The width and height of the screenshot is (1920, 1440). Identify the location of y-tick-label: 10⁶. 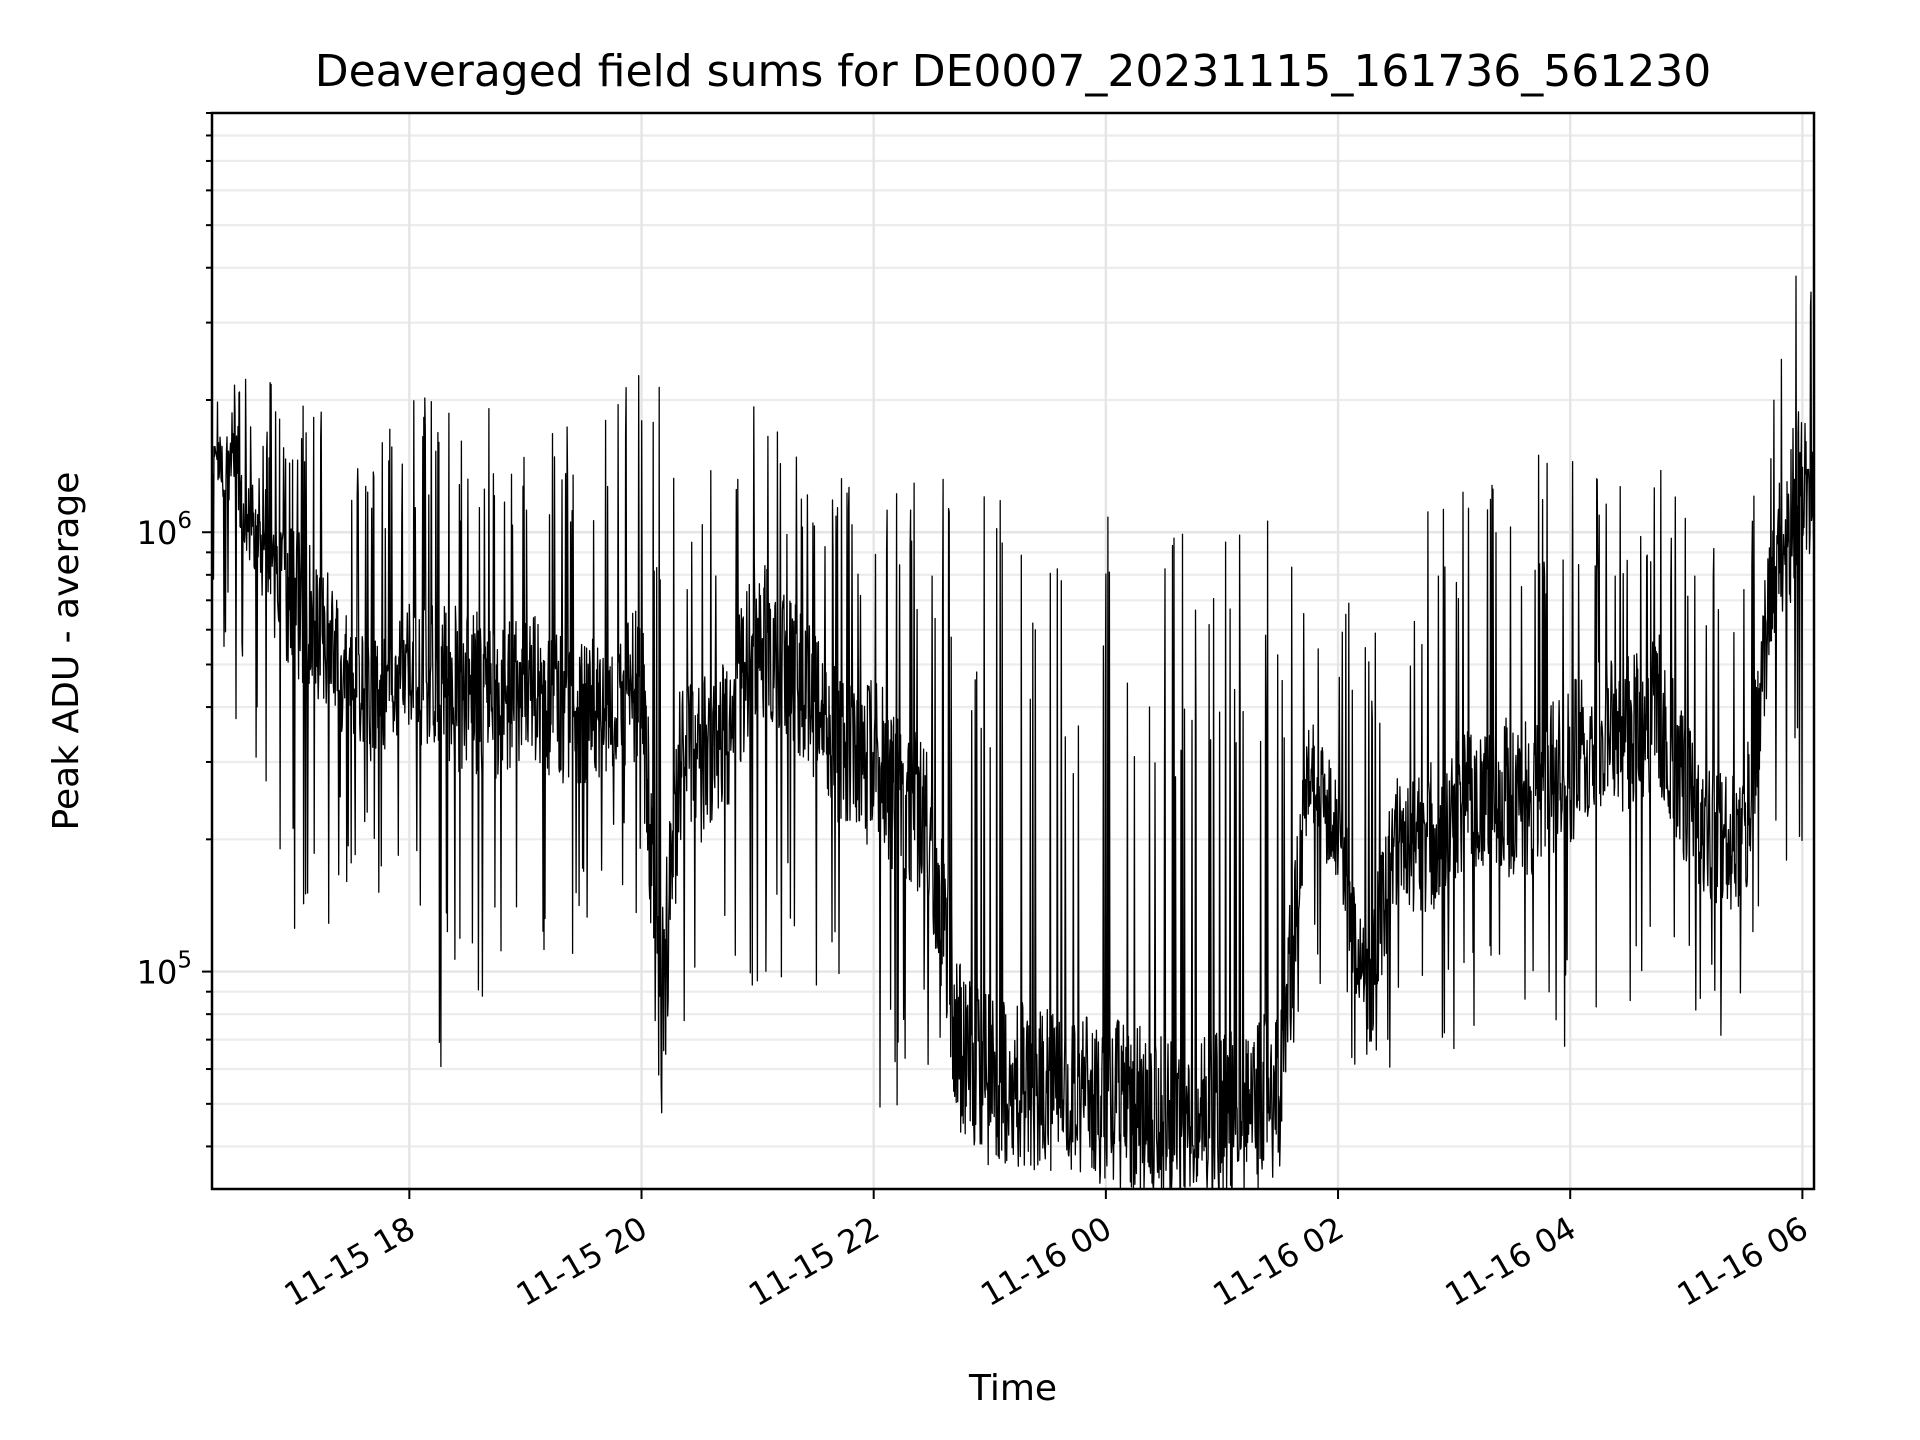
(164, 530).